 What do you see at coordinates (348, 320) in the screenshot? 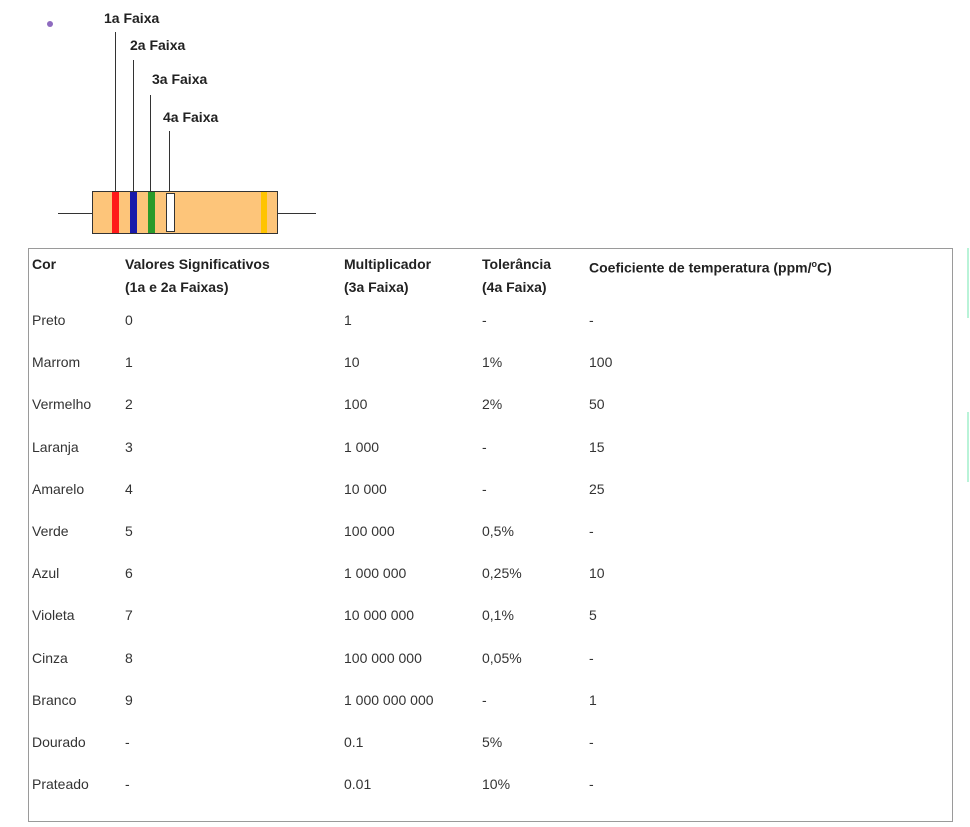
I see `cell-multiplicador: 1` at bounding box center [348, 320].